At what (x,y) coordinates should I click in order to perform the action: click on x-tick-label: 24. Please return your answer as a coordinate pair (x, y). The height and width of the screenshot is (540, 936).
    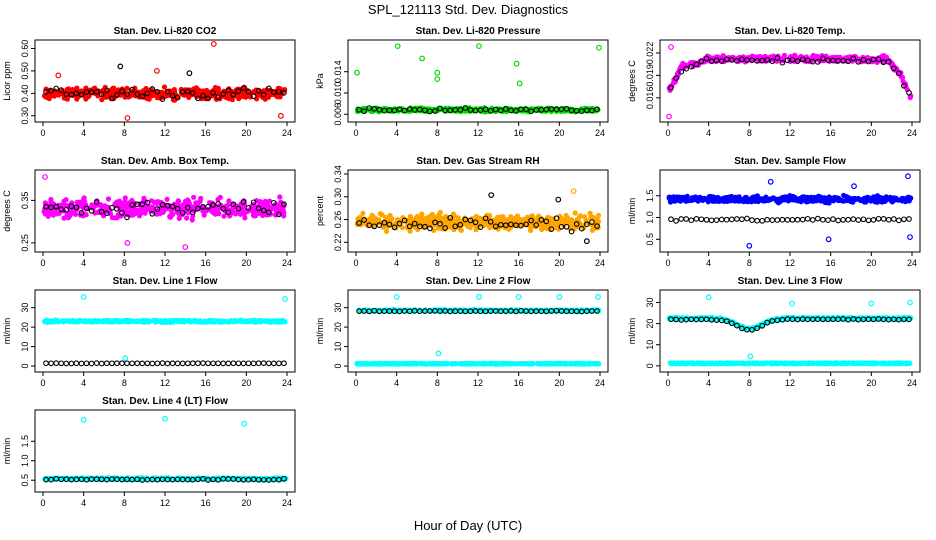
    Looking at the image, I should click on (600, 133).